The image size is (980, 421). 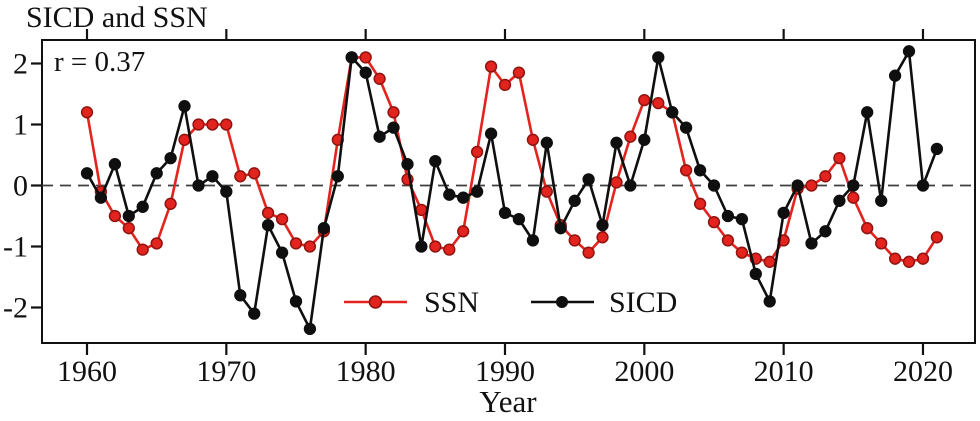 What do you see at coordinates (644, 371) in the screenshot?
I see `x-tick-label: 2000` at bounding box center [644, 371].